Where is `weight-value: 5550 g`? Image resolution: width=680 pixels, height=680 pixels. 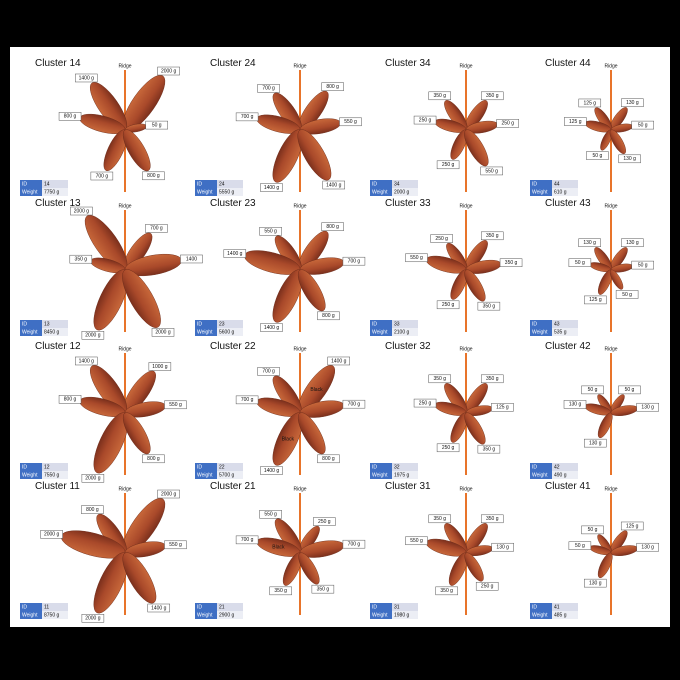 weight-value: 5550 g is located at coordinates (227, 192).